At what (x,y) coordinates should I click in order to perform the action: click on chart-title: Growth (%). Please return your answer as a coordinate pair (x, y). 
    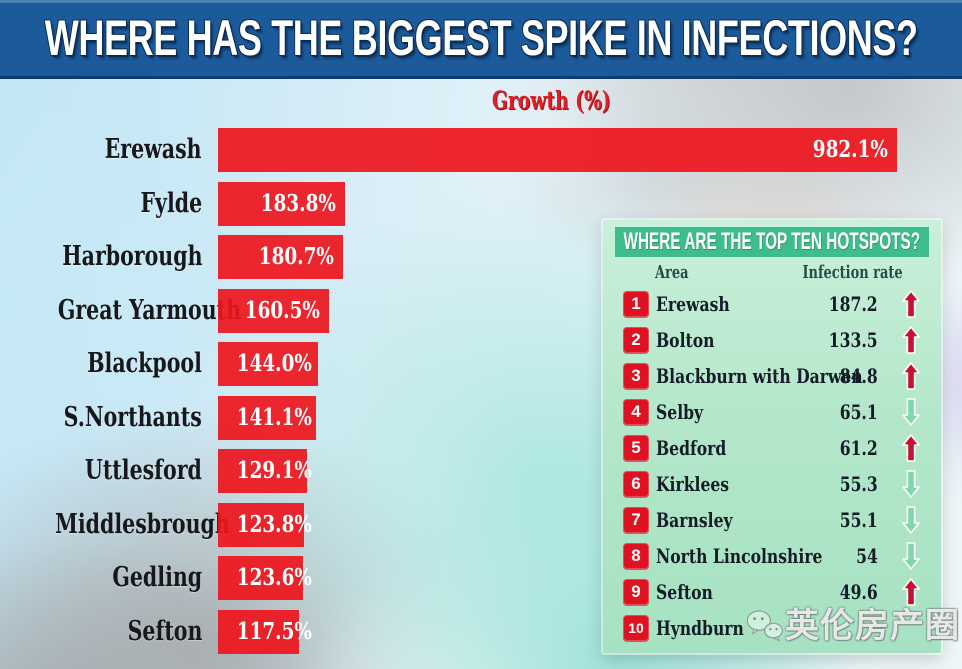
    Looking at the image, I should click on (551, 100).